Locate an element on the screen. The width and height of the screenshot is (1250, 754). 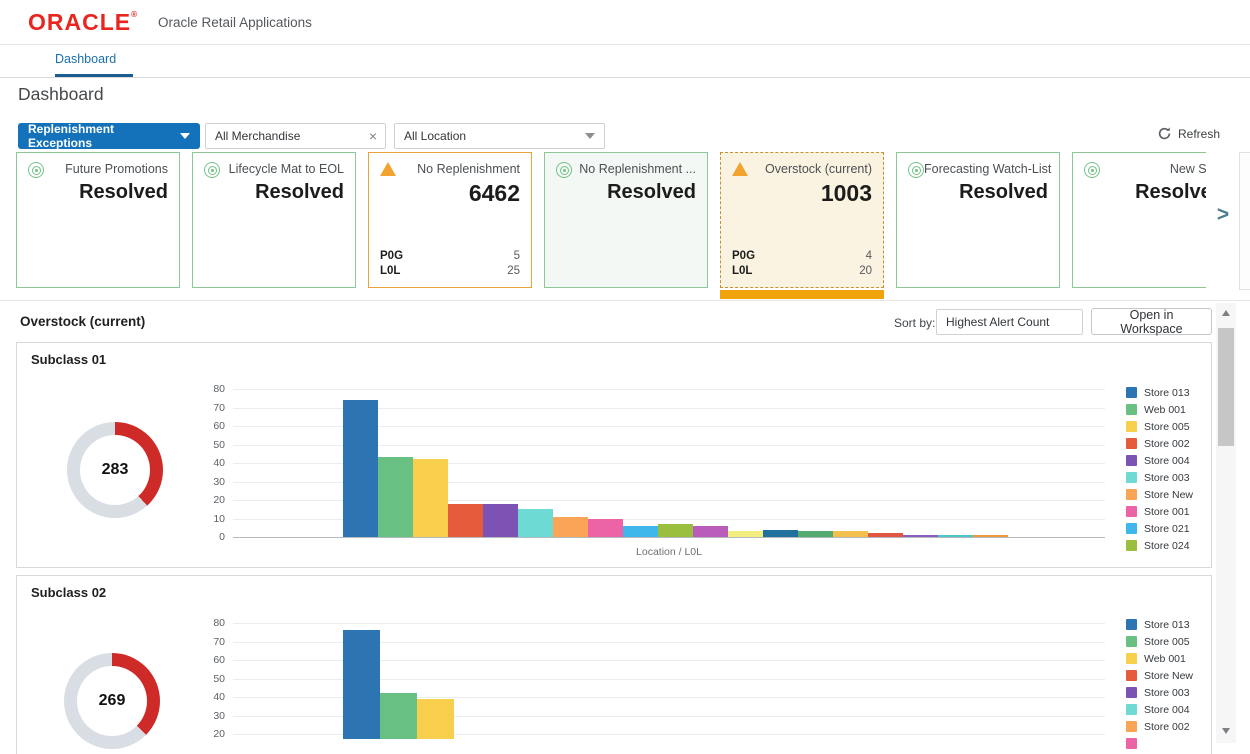
metric-value: 20 is located at coordinates (865, 271).